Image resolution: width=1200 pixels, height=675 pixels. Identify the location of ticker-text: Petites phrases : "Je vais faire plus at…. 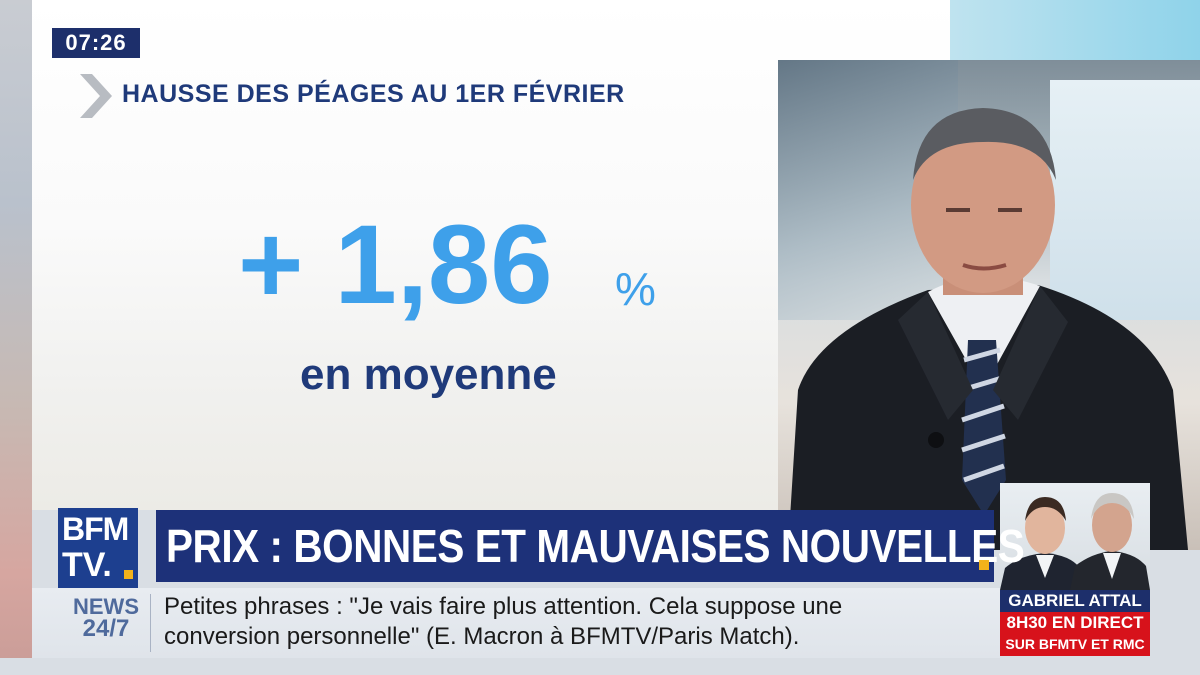
(574, 622).